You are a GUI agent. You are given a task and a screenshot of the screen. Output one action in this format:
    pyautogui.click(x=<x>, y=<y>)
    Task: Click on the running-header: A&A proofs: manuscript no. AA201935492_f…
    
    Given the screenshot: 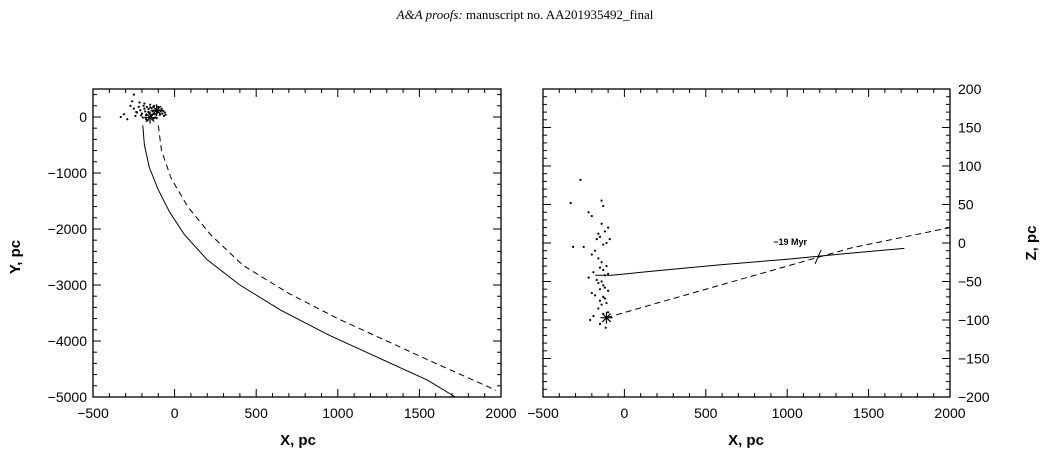 What is the action you would take?
    pyautogui.click(x=525, y=15)
    